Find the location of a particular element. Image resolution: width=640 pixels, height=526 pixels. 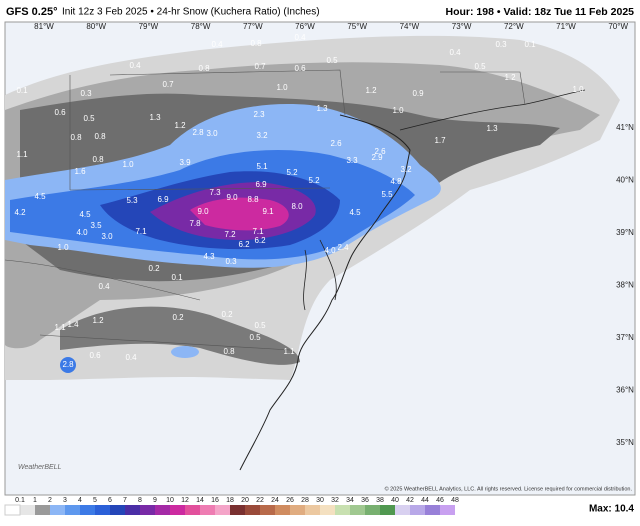

snow-amount: 1.6 is located at coordinates (80, 171).